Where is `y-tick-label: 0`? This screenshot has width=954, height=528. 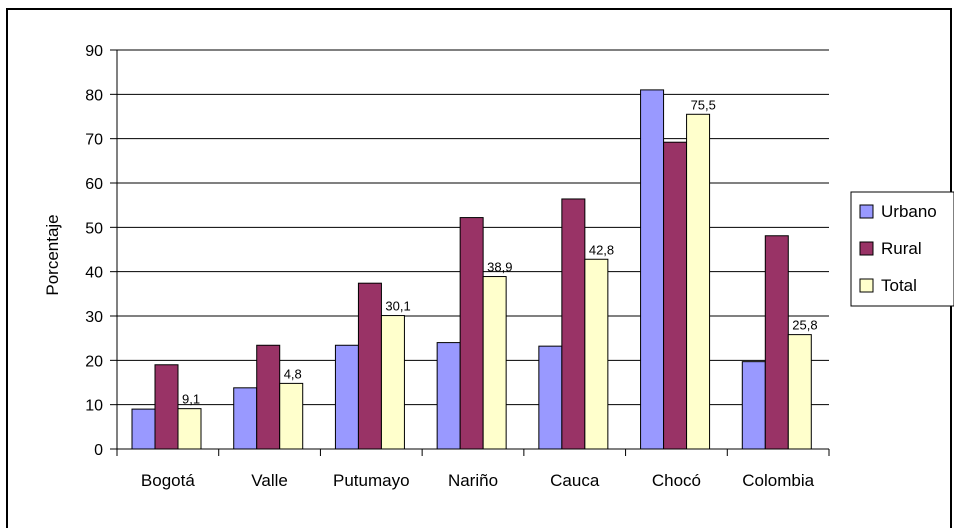
y-tick-label: 0 is located at coordinates (98, 450).